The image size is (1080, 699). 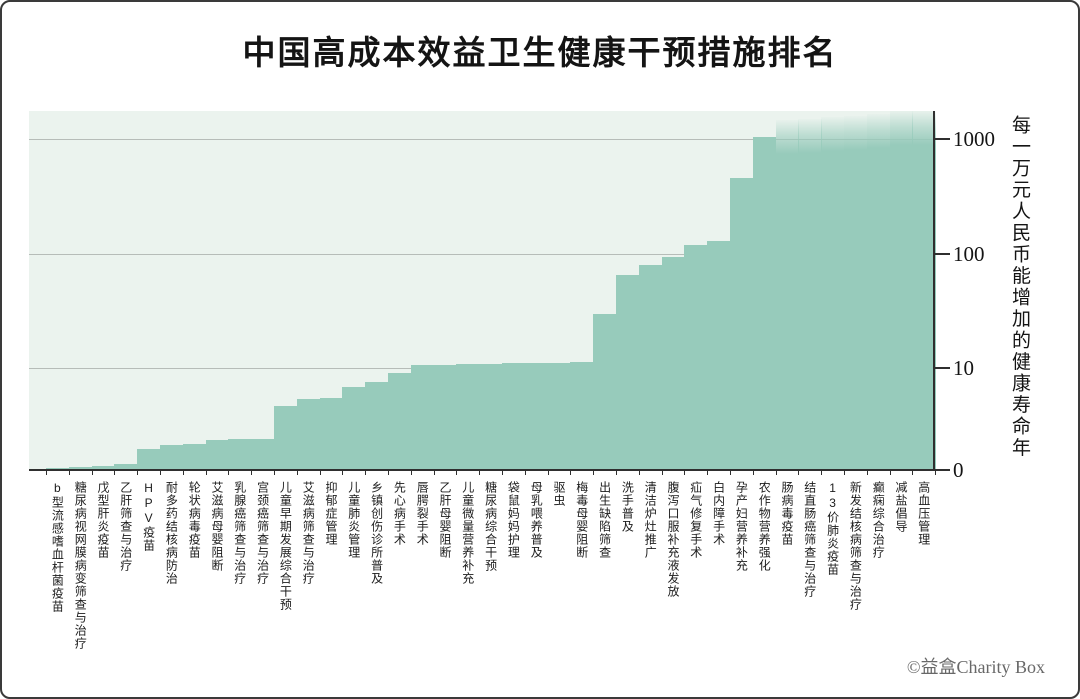 I want to click on x-axis-label: 减盐倡导, so click(x=901, y=507).